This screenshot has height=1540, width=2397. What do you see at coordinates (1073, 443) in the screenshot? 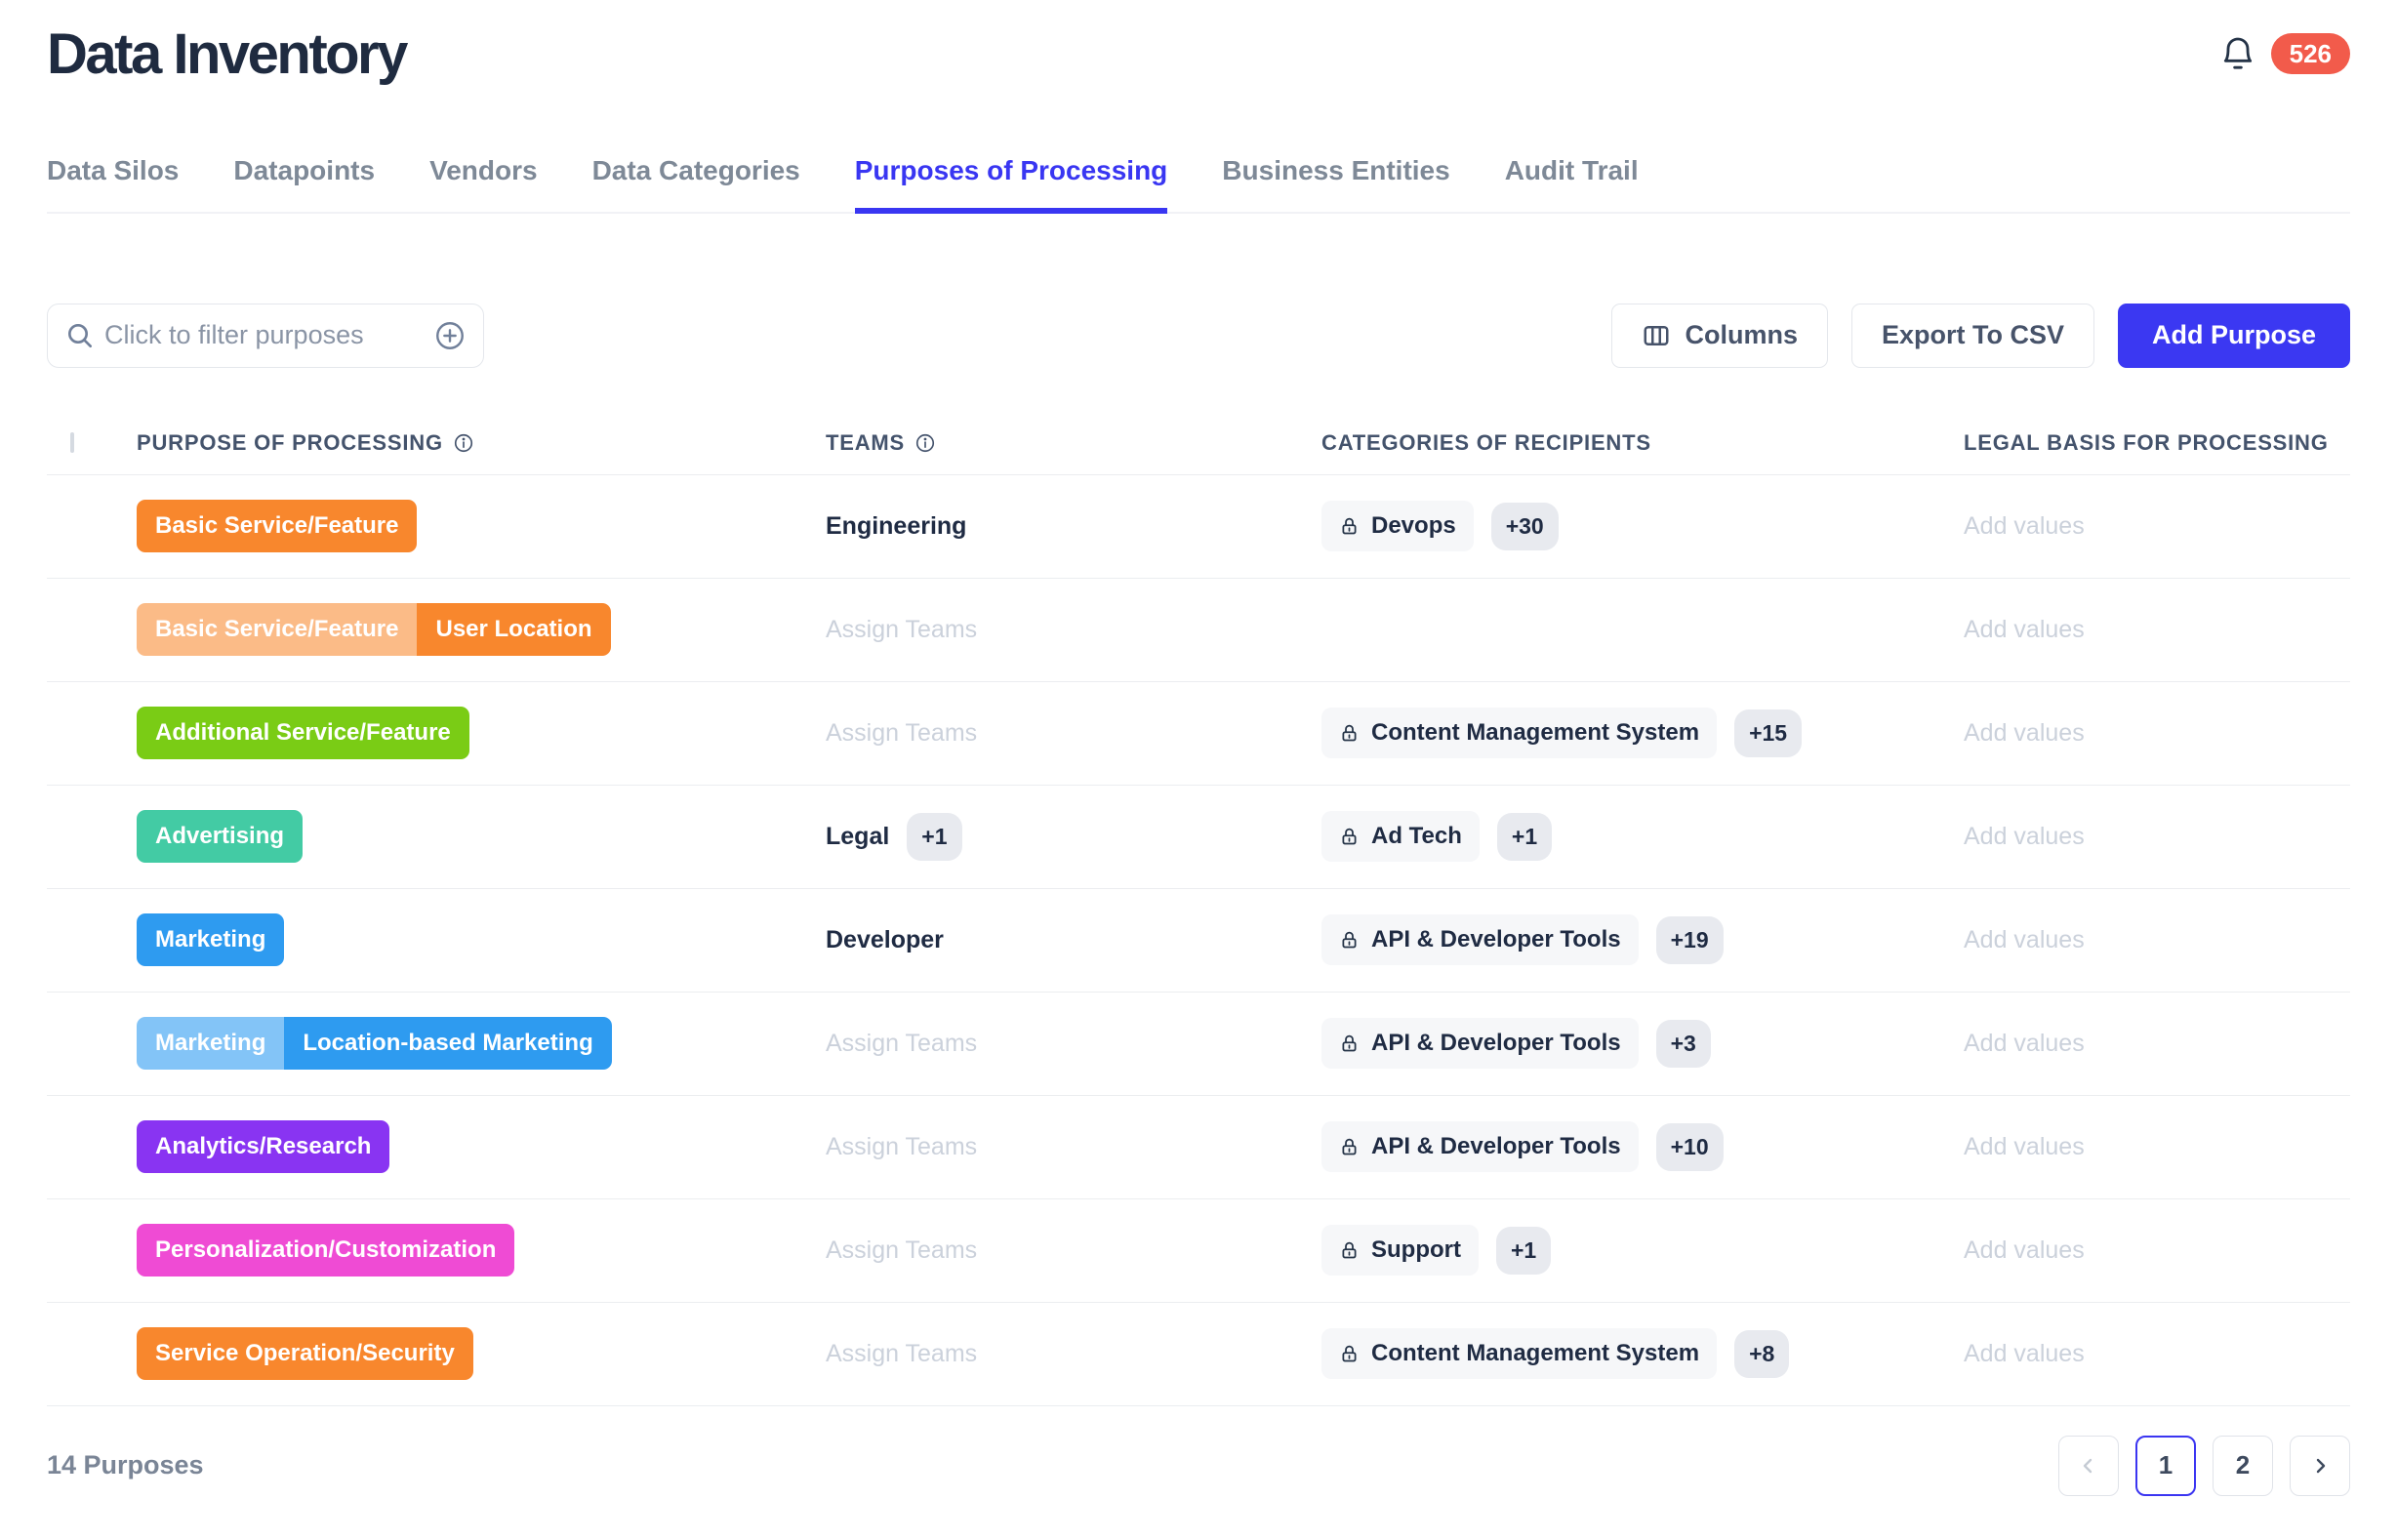
I see `column-header-teams: Teams` at bounding box center [1073, 443].